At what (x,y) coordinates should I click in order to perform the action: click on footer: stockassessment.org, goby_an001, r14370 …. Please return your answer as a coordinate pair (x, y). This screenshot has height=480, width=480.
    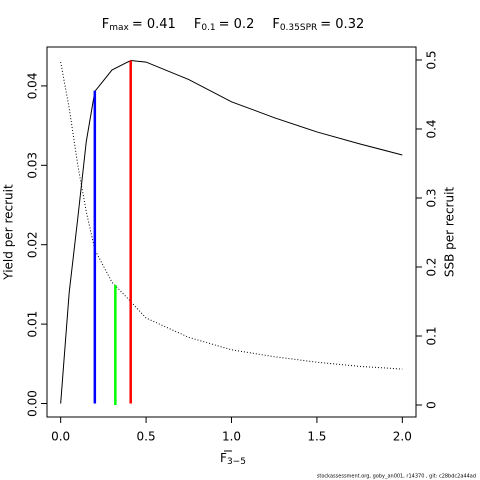
    Looking at the image, I should click on (396, 477).